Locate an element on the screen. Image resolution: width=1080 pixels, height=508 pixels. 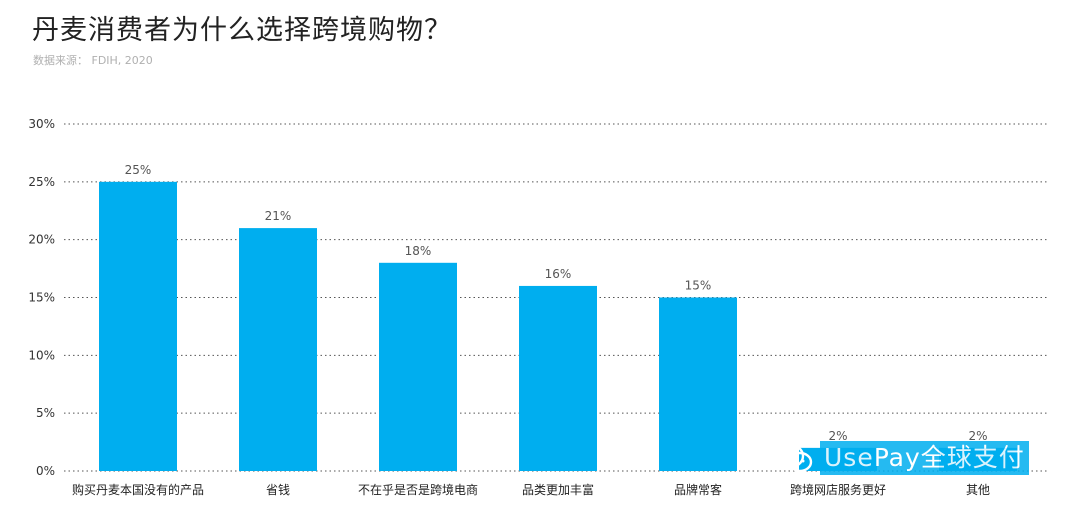
data-source: 数据来源： FDIH, 2020 is located at coordinates (93, 60).